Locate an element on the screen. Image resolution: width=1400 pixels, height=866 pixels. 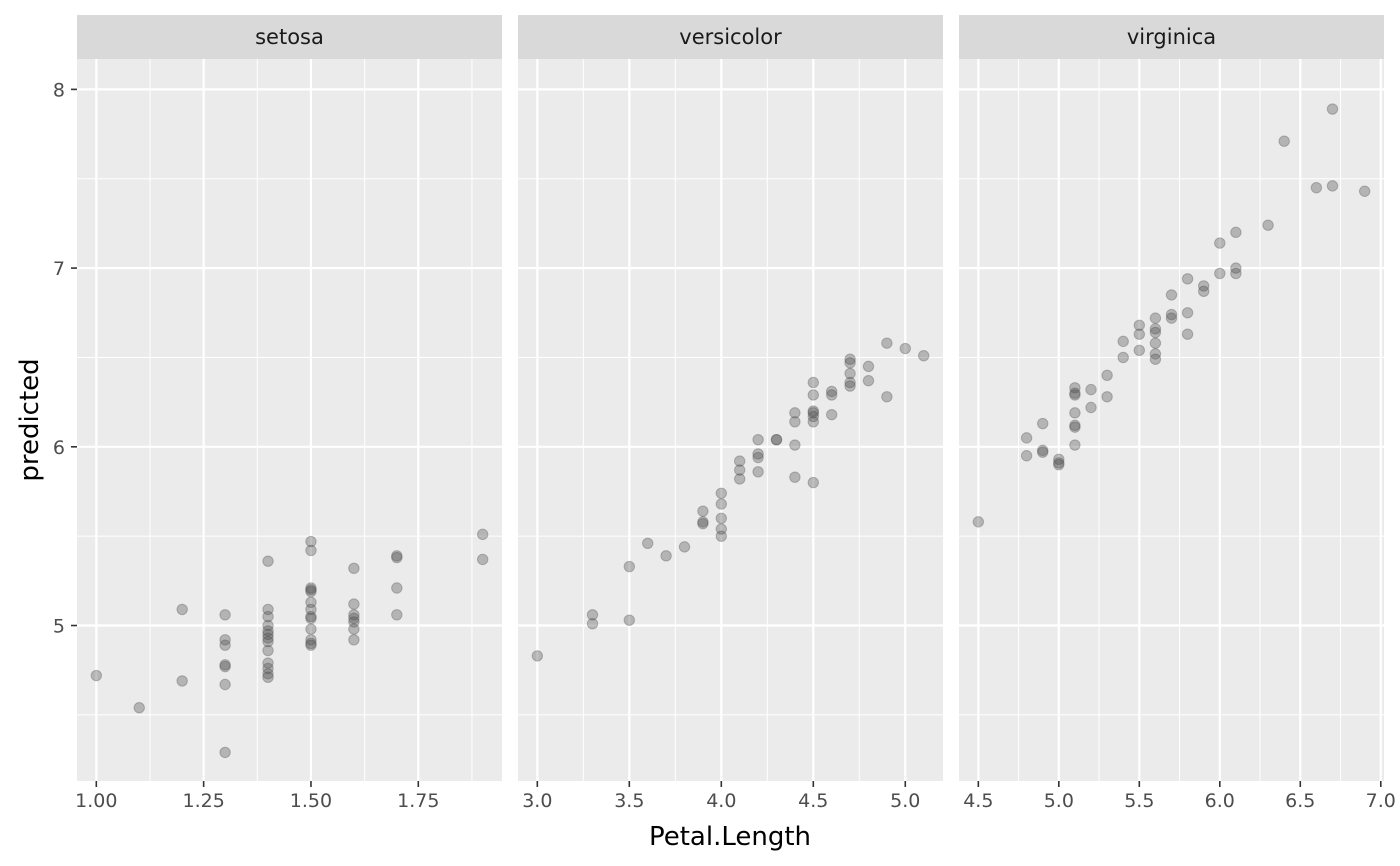
x-tick-label: 6.5 is located at coordinates (1300, 801).